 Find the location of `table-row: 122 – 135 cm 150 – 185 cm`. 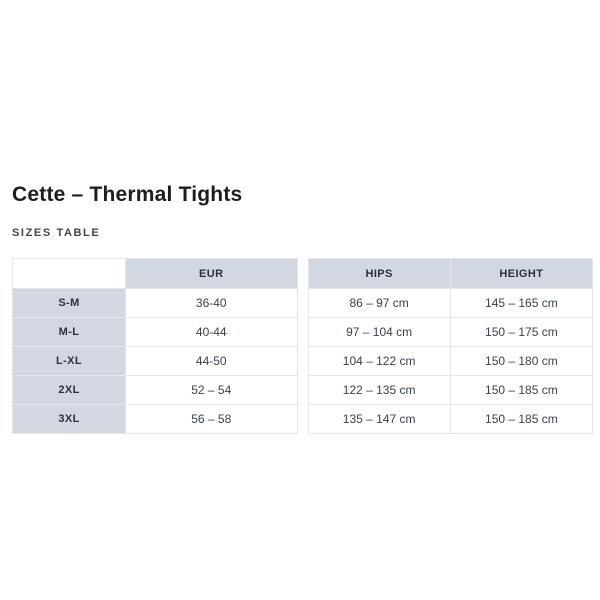

table-row: 122 – 135 cm 150 – 185 cm is located at coordinates (450, 390).